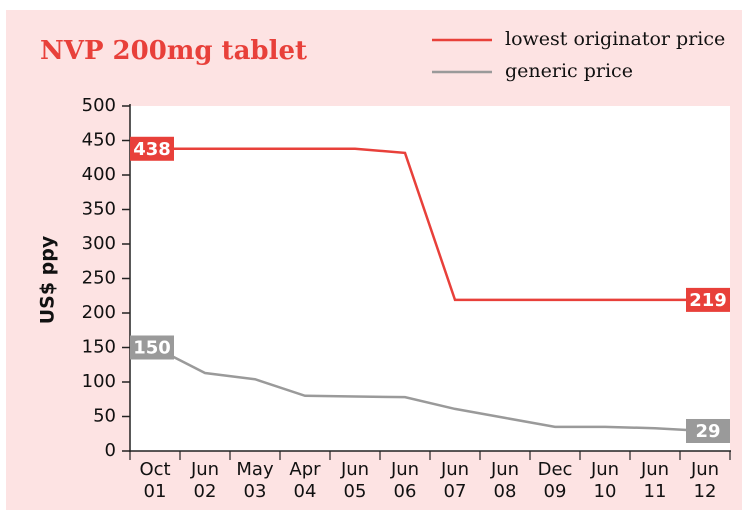  Describe the element at coordinates (99, 105) in the screenshot. I see `y-tick-label: 500` at that location.